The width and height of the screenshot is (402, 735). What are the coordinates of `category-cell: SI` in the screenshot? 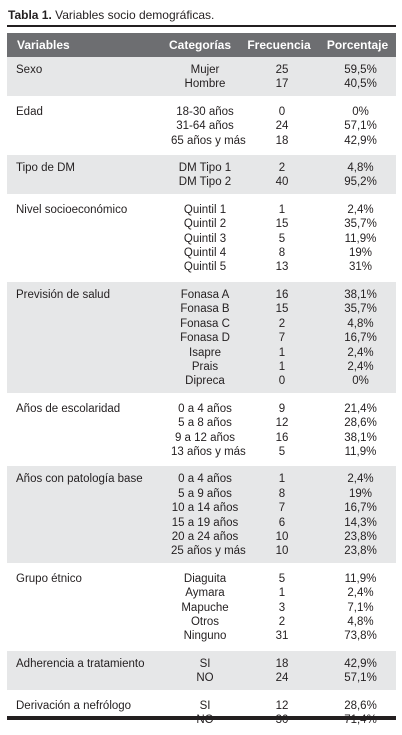 It's located at (205, 663).